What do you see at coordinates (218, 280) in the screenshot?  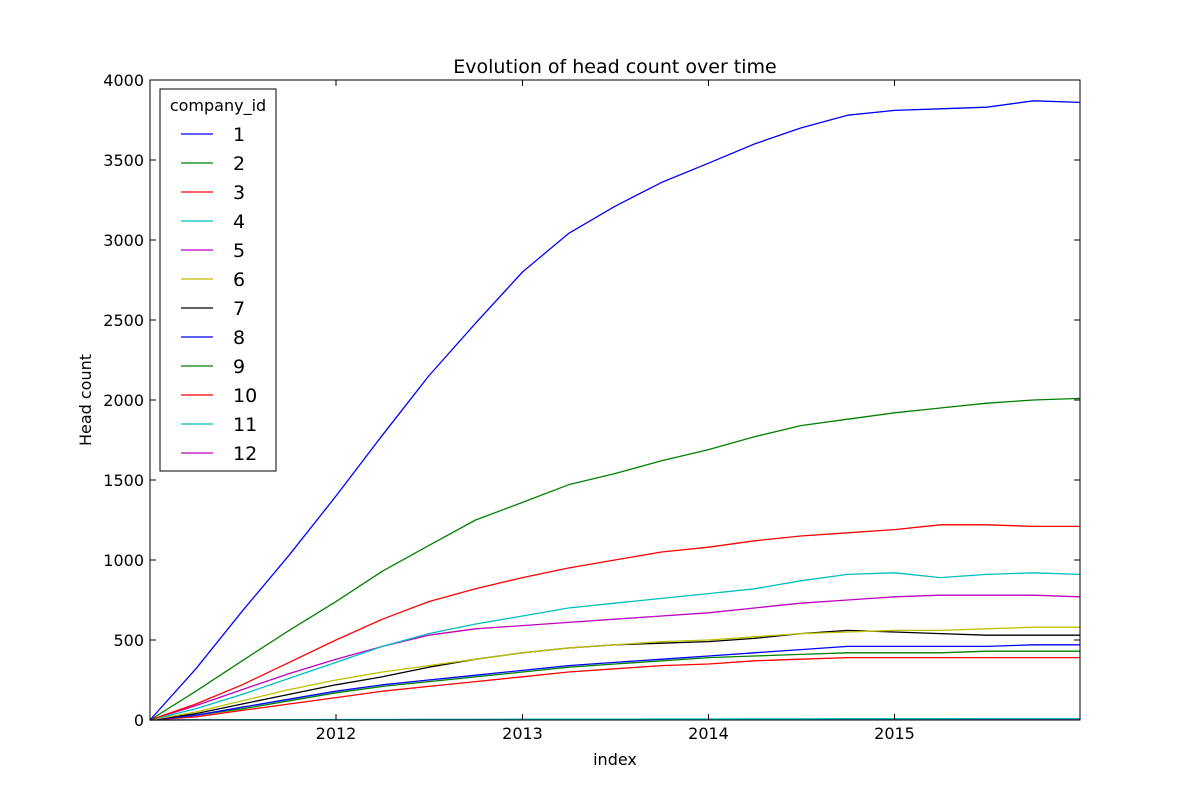 I see `legend-box` at bounding box center [218, 280].